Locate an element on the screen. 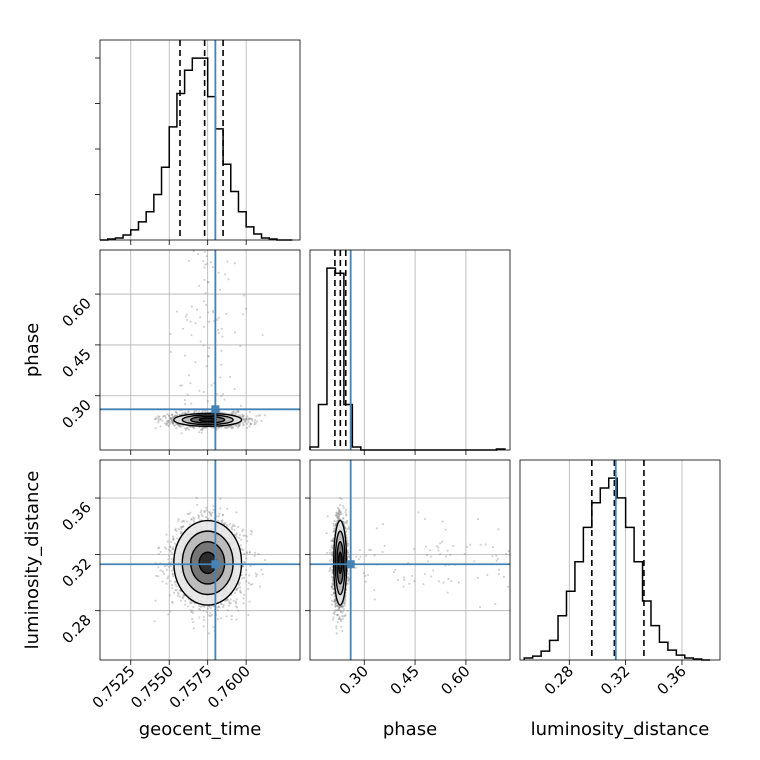  pair-content is located at coordinates (200, 350).